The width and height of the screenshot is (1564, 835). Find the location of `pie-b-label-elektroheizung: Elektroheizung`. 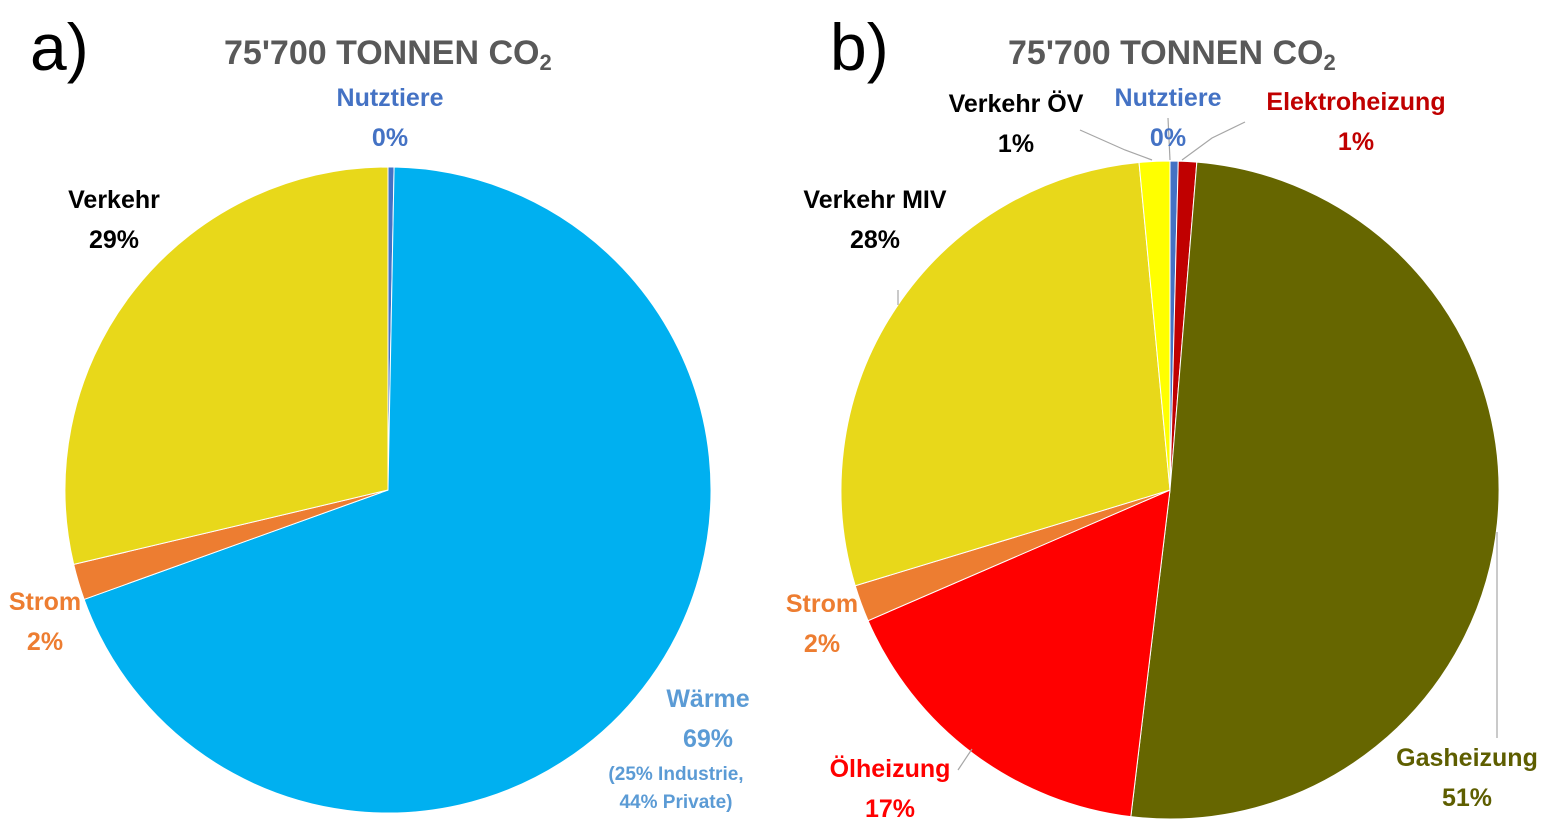

pie-b-label-elektroheizung: Elektroheizung is located at coordinates (1355, 102).